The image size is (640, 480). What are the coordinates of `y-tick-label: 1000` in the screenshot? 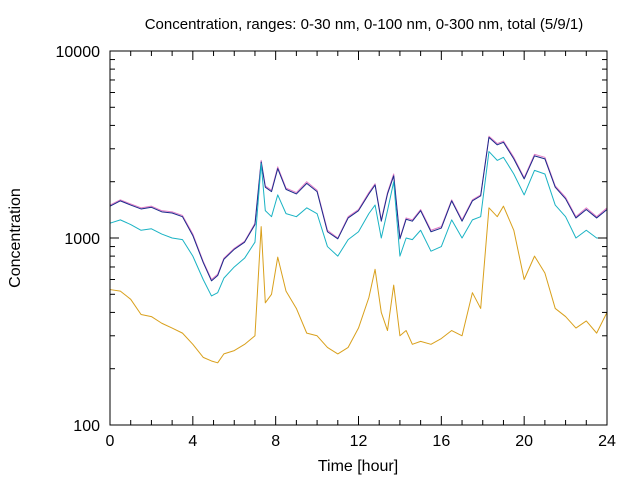 It's located at (82, 239).